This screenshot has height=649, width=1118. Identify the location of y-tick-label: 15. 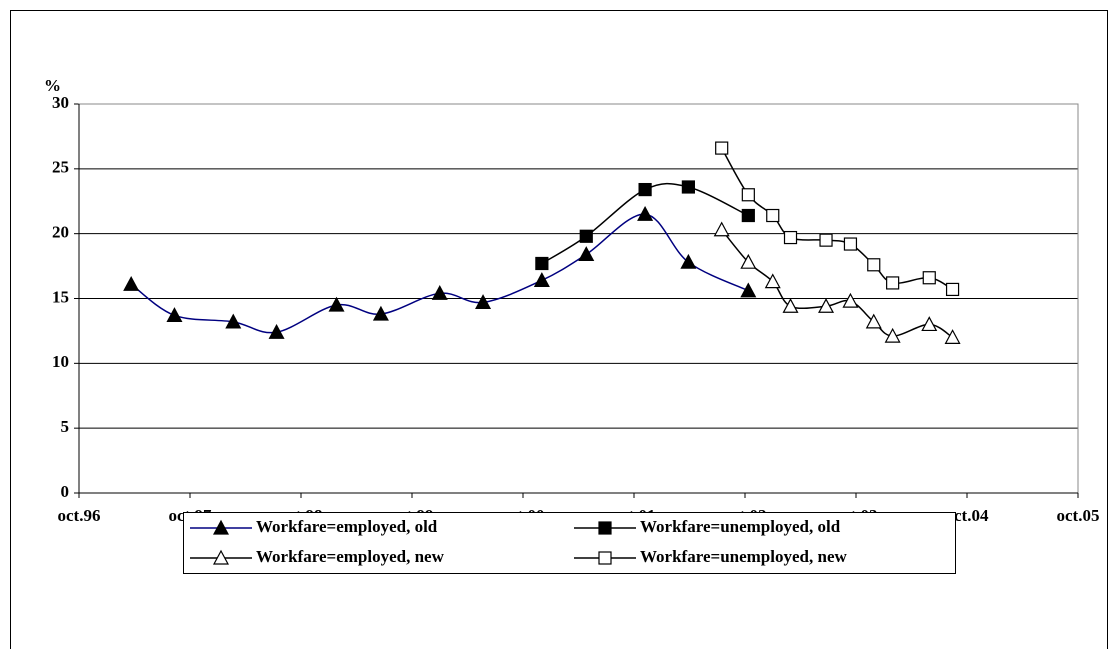
(60, 296).